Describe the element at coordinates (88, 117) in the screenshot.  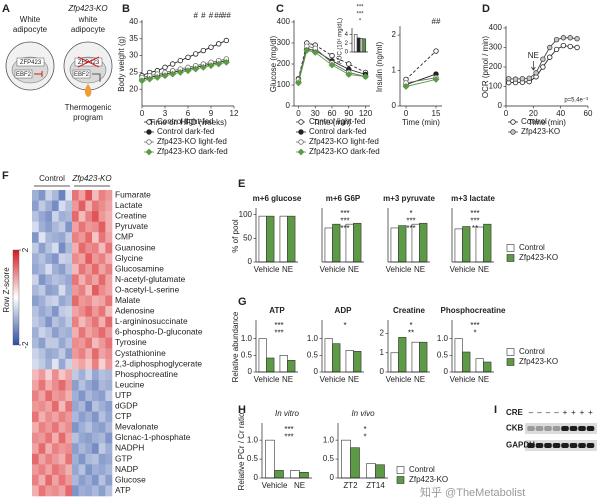
I see `outcome-label: program` at that location.